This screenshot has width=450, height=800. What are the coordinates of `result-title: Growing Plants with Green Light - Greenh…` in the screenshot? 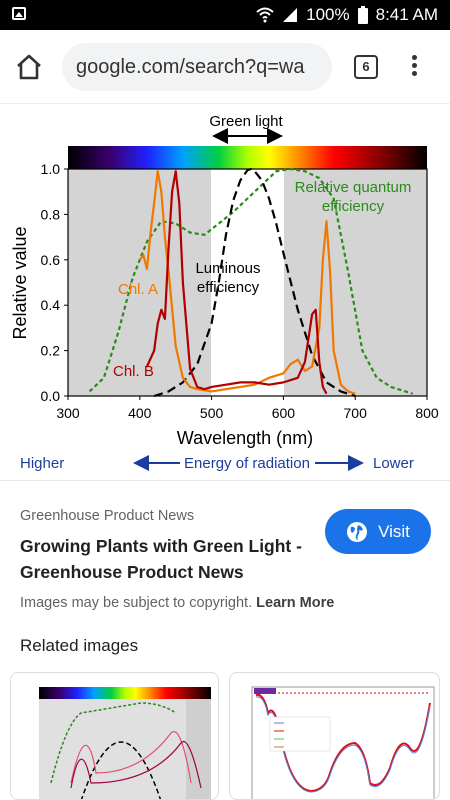 It's located at (161, 559).